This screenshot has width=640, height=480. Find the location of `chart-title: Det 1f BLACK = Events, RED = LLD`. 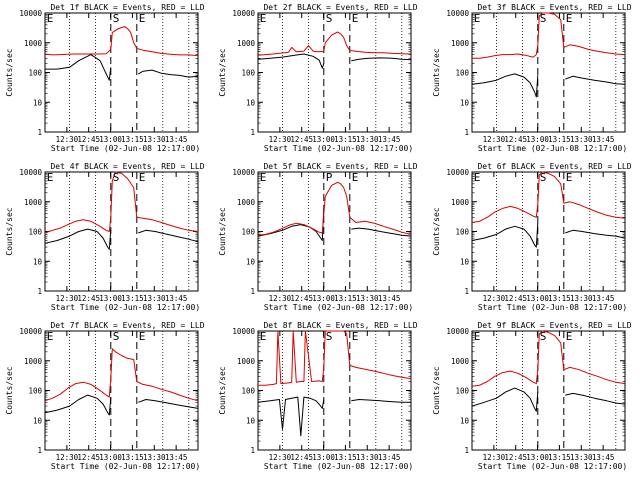

chart-title: Det 1f BLACK = Events, RED = LLD is located at coordinates (127, 7).